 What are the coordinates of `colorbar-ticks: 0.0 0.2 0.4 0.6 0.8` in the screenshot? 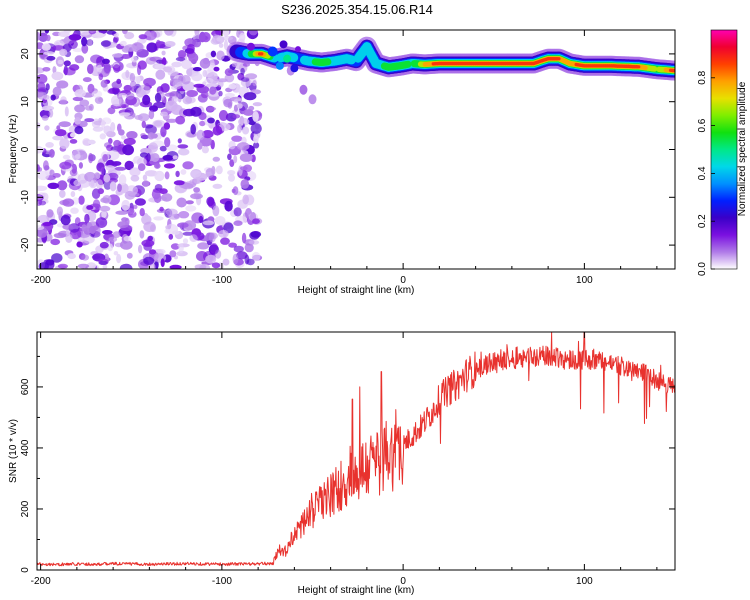 It's located at (706, 173).